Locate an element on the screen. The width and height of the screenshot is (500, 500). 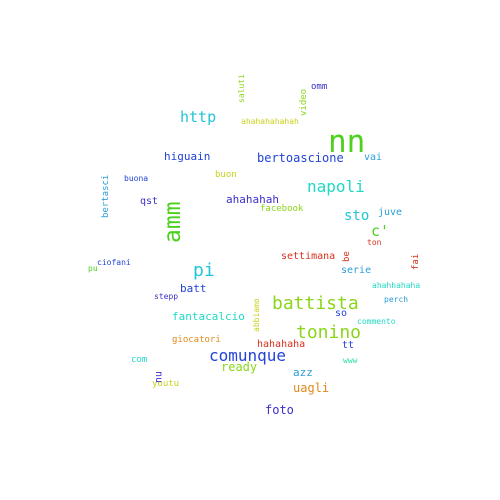
word-vai: vai is located at coordinates (373, 157).